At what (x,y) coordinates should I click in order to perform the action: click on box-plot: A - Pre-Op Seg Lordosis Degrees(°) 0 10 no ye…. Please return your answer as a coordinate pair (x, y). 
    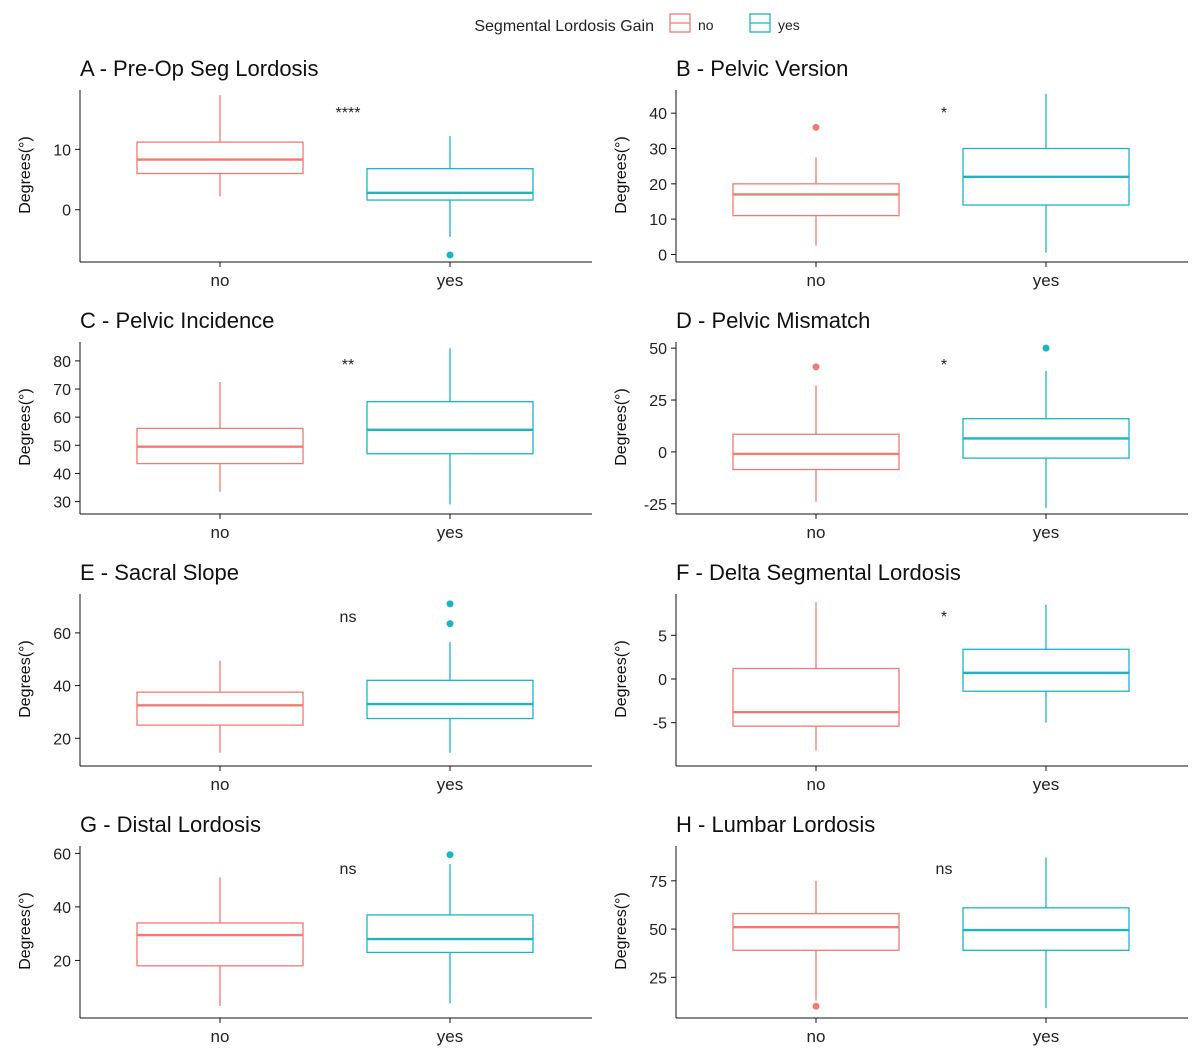
    Looking at the image, I should click on (304, 173).